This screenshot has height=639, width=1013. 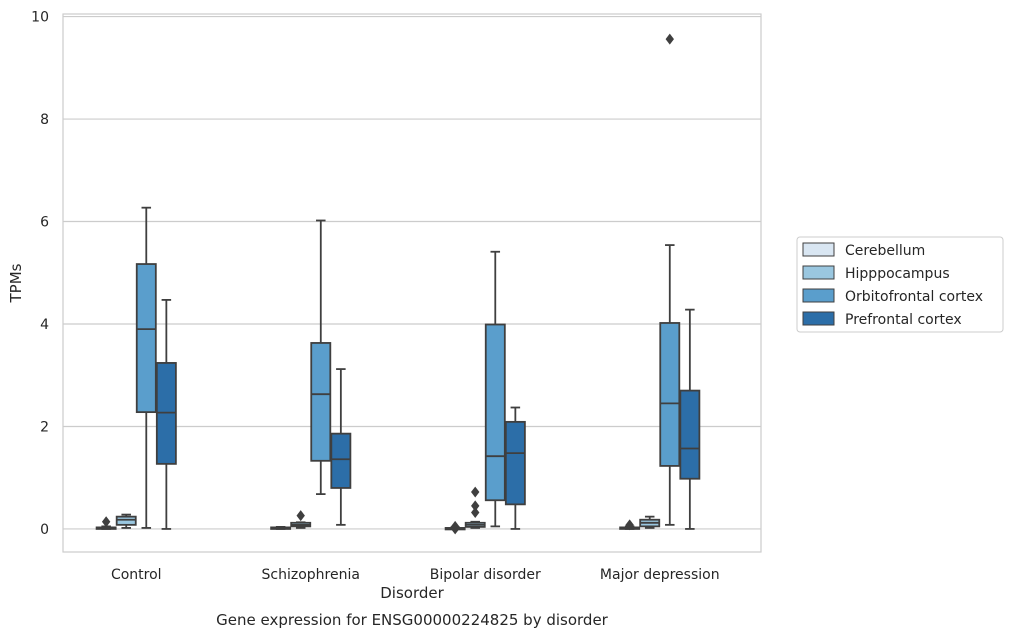 What do you see at coordinates (897, 274) in the screenshot?
I see `legend-label: Hipppocampus` at bounding box center [897, 274].